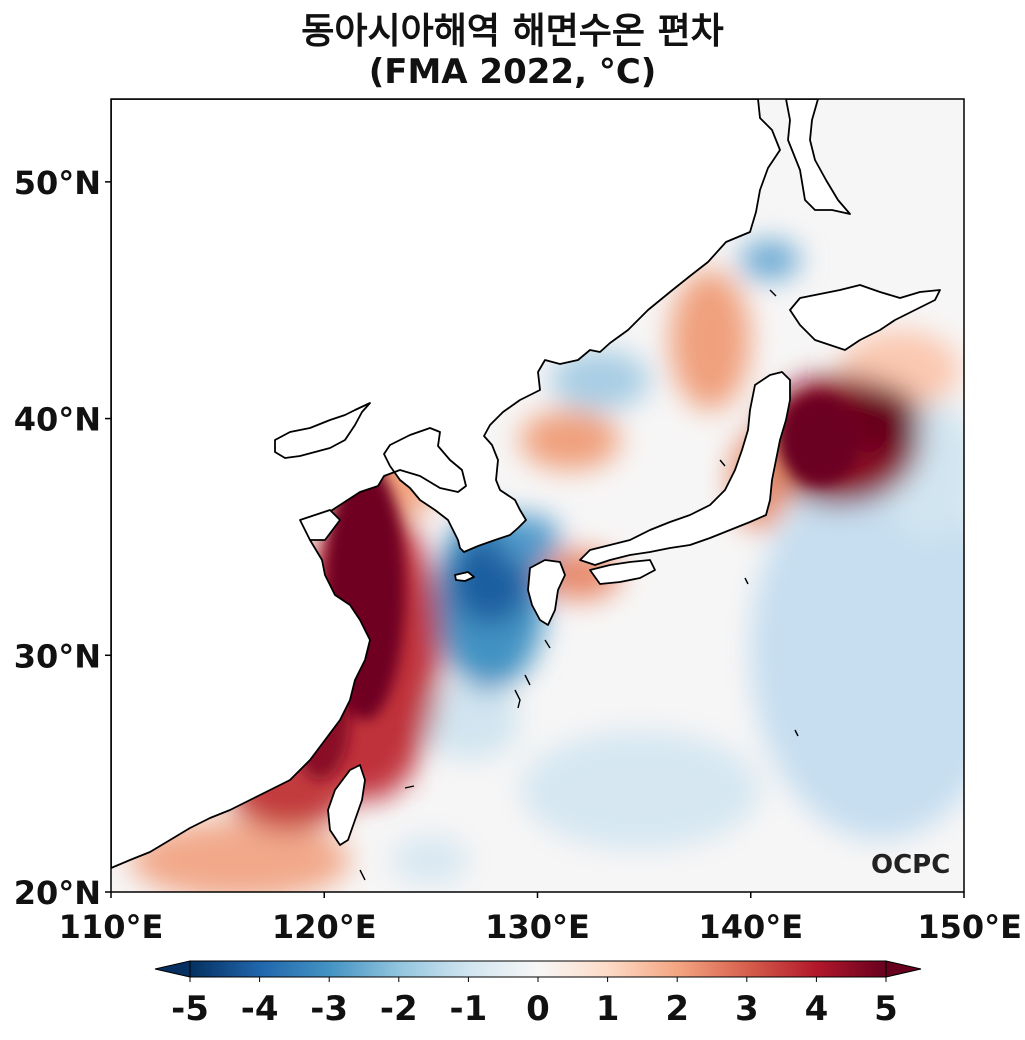 The image size is (1025, 1040). I want to click on honshu-island, so click(685, 468).